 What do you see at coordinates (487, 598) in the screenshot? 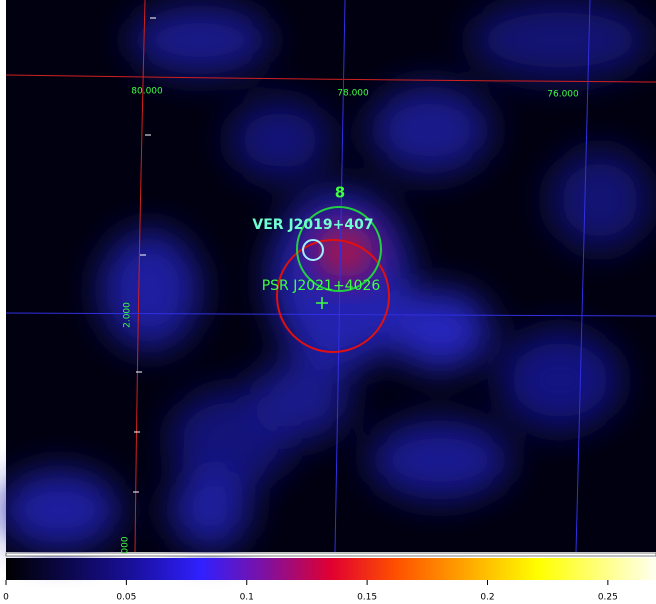
I see `colorbar-tick-label: 0.2` at bounding box center [487, 598].